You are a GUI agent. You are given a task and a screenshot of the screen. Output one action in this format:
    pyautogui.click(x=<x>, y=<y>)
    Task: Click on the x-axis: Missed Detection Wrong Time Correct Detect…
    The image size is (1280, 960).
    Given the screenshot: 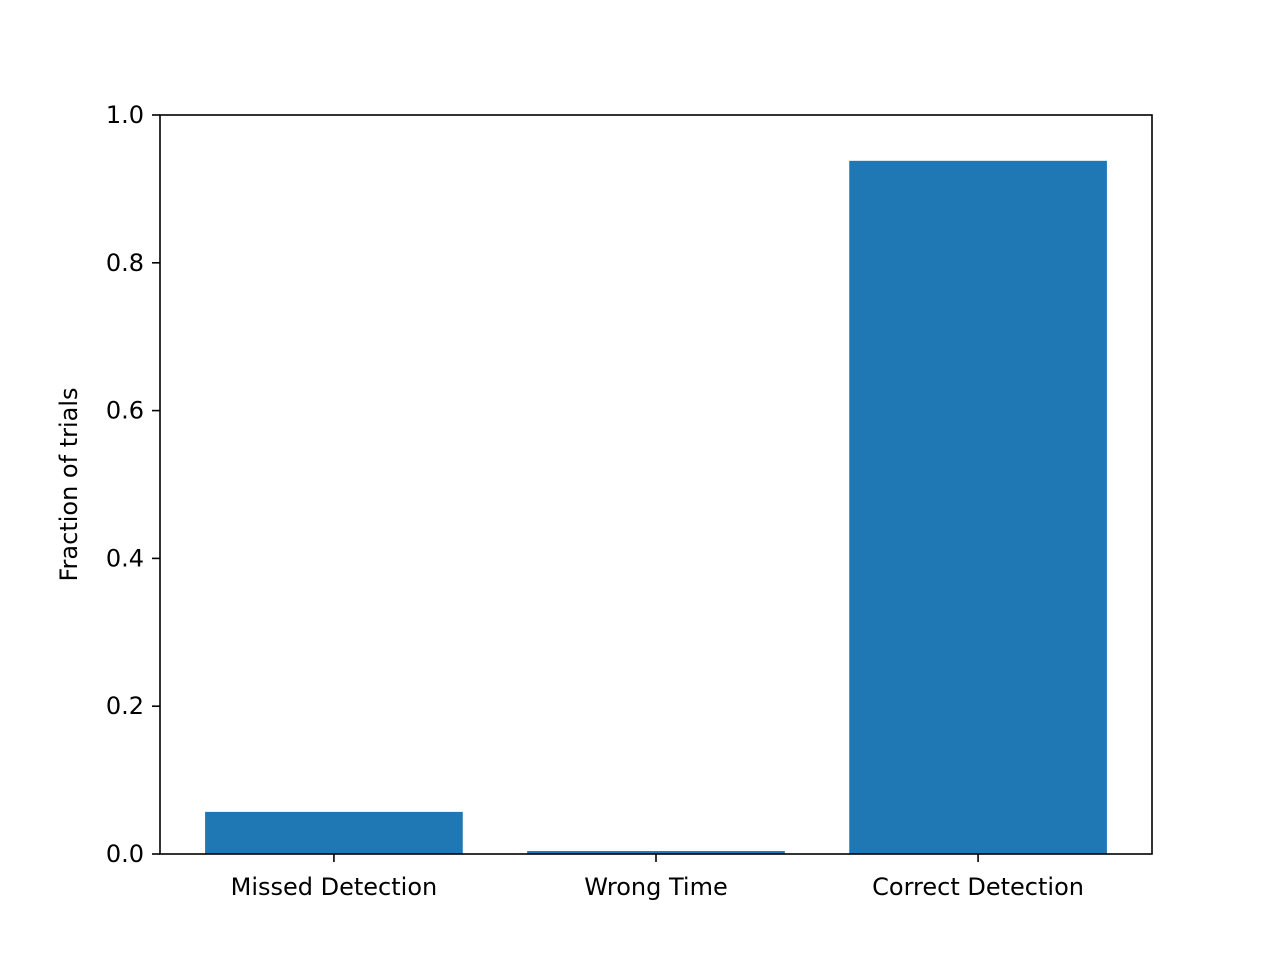 What is the action you would take?
    pyautogui.click(x=657, y=877)
    